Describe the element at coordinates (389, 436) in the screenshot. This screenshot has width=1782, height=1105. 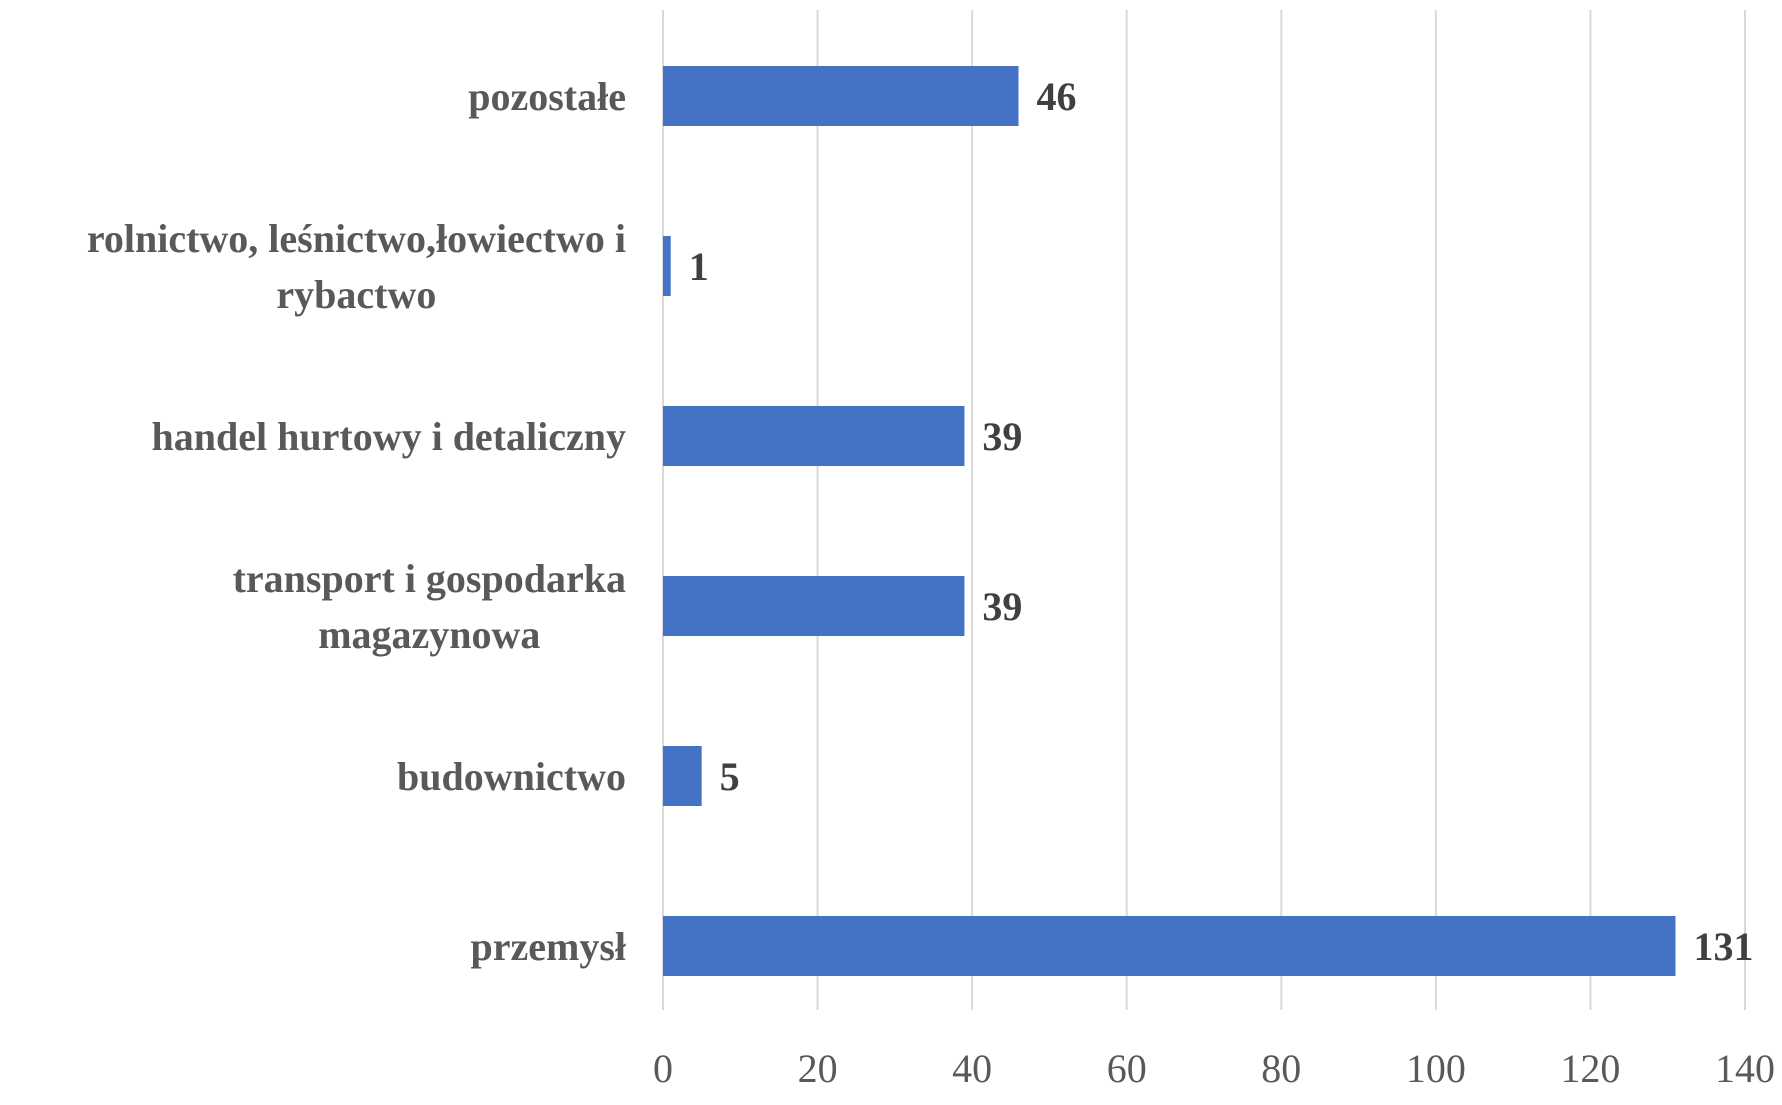
I see `category-label: handel hurtowy i detaliczny` at that location.